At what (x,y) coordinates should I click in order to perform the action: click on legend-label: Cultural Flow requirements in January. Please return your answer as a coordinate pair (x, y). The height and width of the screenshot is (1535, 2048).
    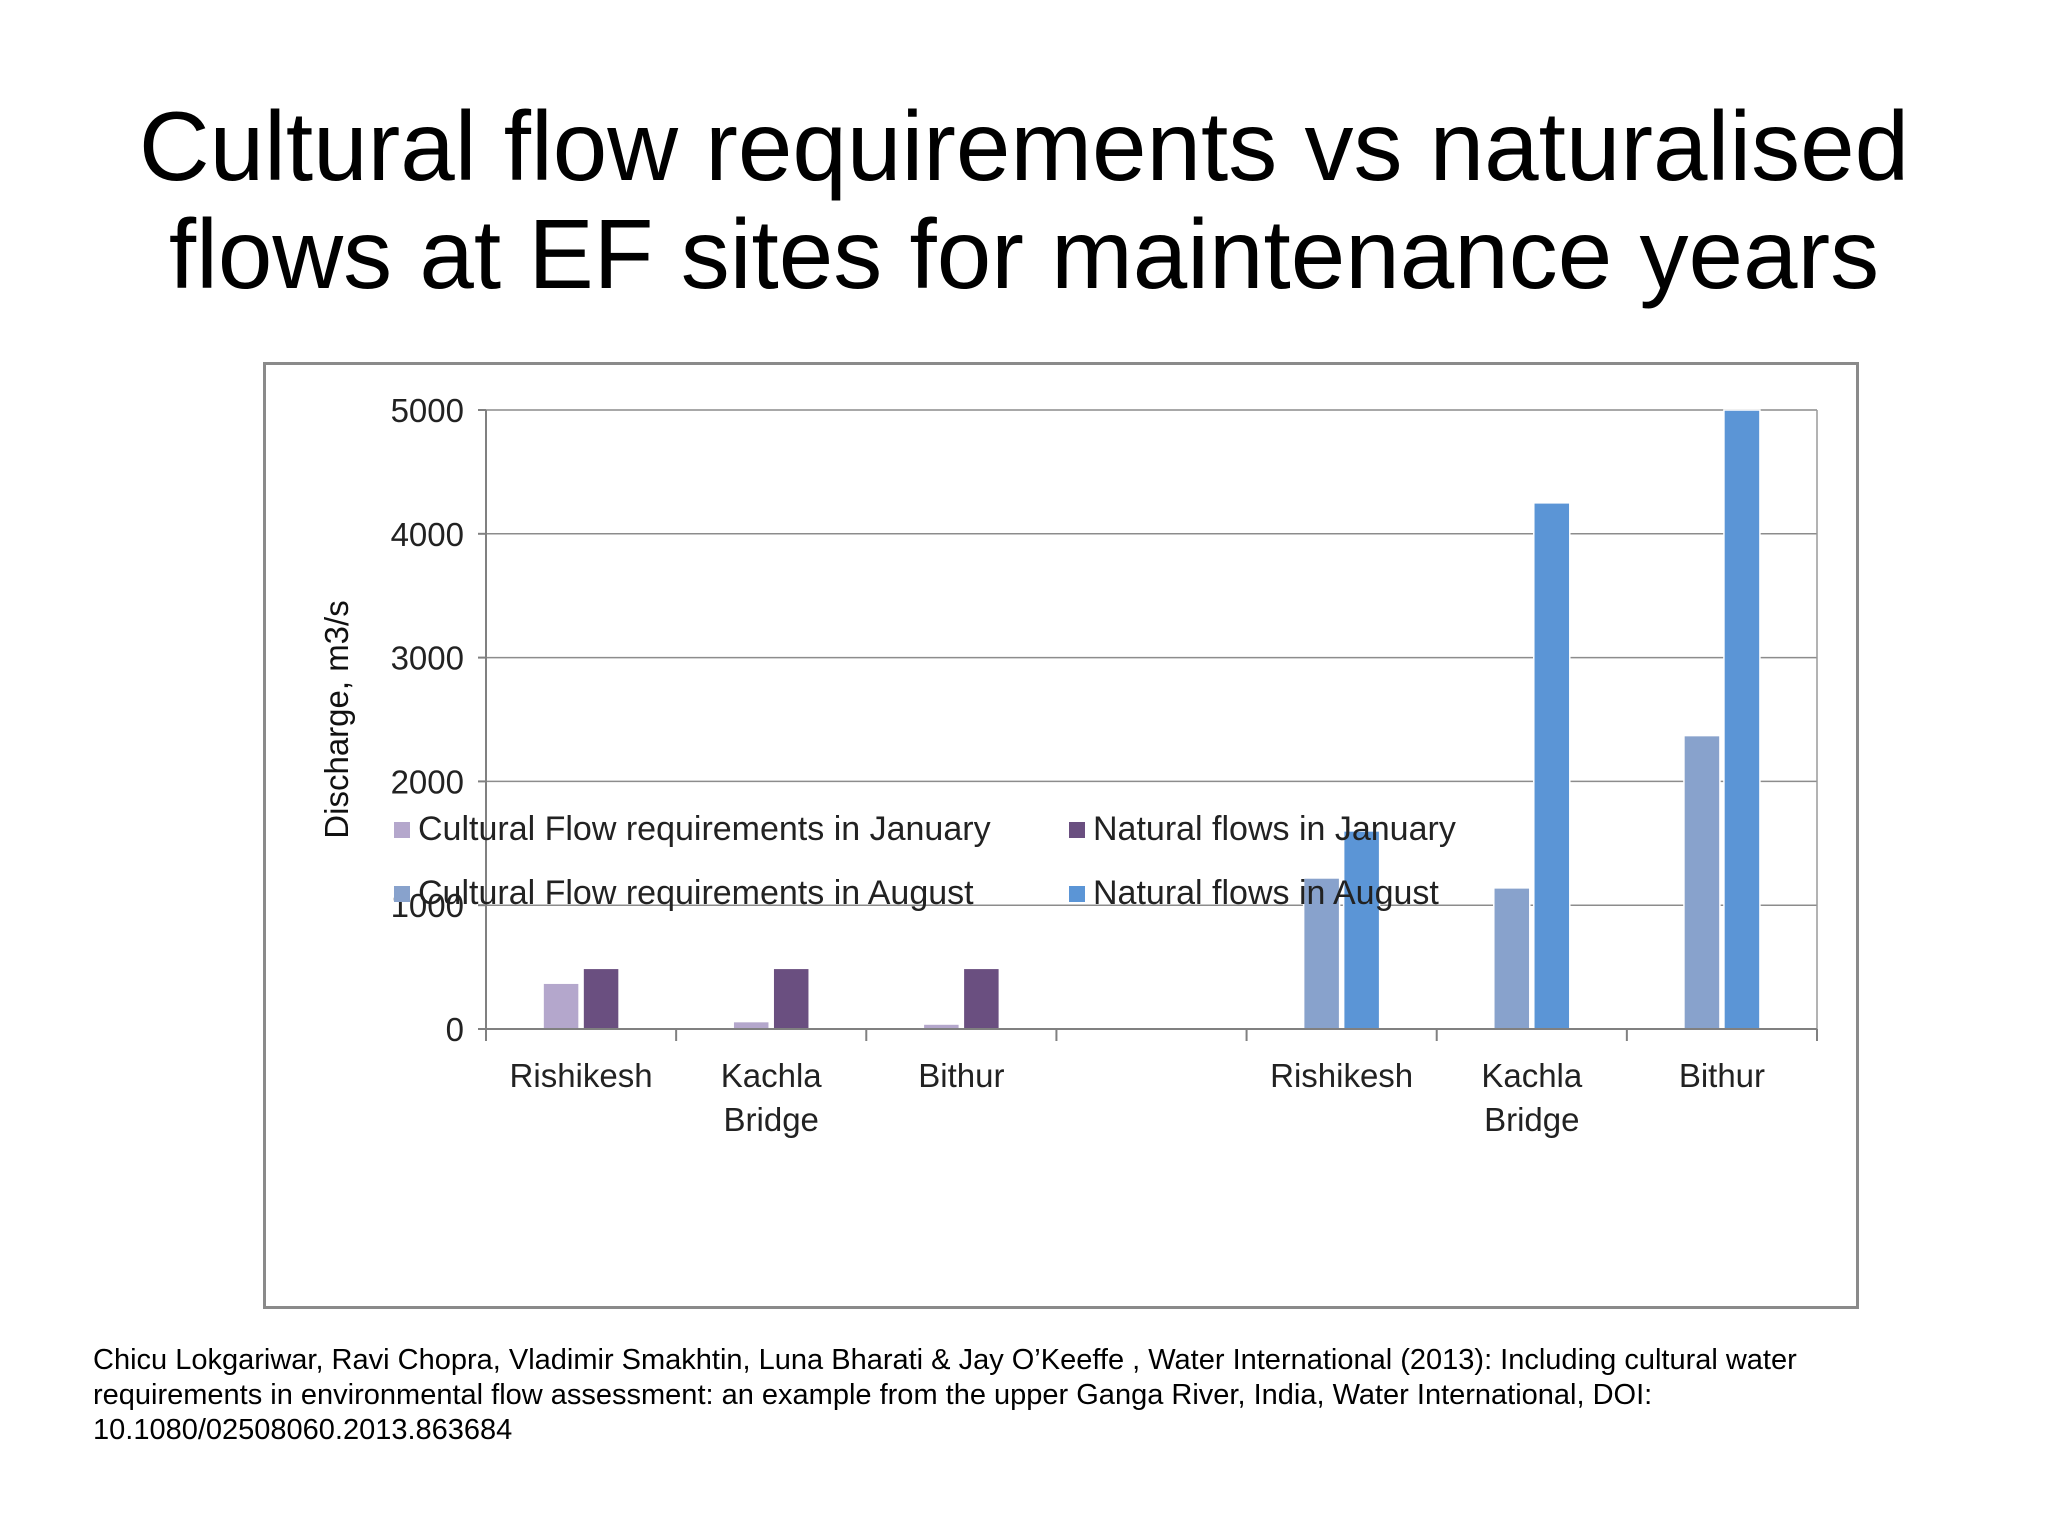
    Looking at the image, I should click on (704, 829).